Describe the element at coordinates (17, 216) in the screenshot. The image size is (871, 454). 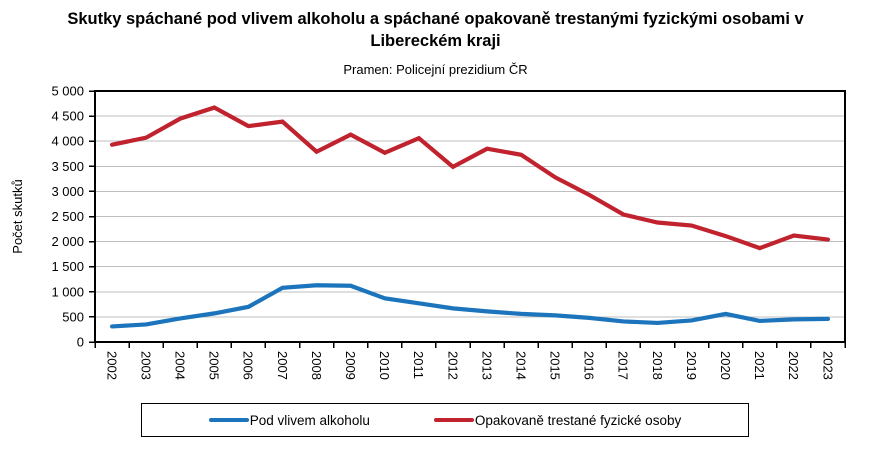
I see `y-axis-title: Počet skutků` at that location.